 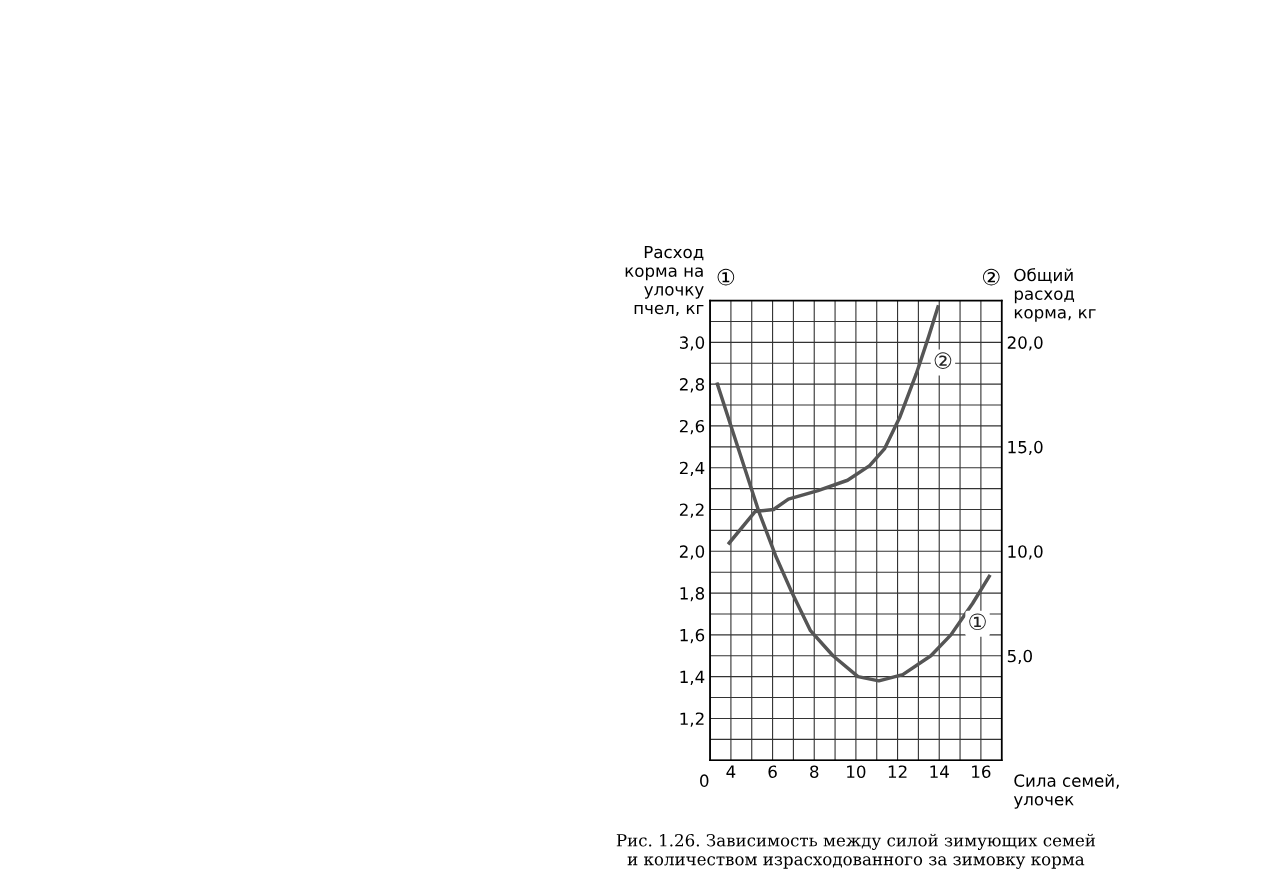 I want to click on y2-axis-title: Общий расход корма, кг, so click(x=1055, y=295).